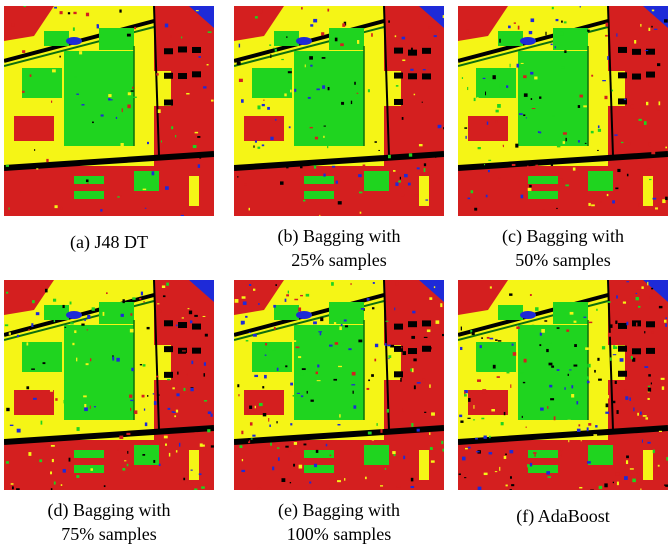 This screenshot has height=546, width=672. What do you see at coordinates (42, 357) in the screenshot?
I see `green-field-left` at bounding box center [42, 357].